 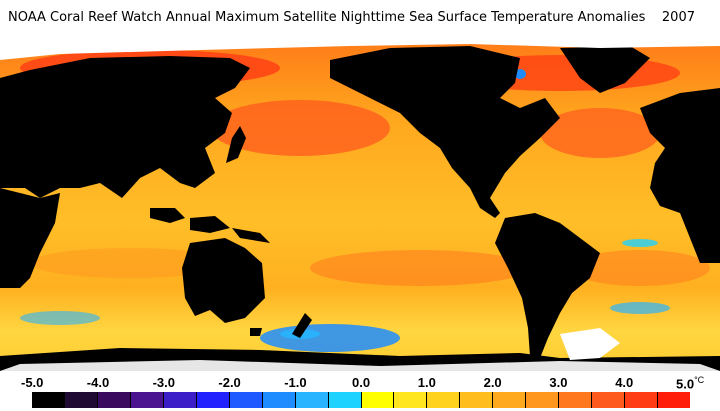 I want to click on colorbar-tick-label: 2.0, so click(x=492, y=382).